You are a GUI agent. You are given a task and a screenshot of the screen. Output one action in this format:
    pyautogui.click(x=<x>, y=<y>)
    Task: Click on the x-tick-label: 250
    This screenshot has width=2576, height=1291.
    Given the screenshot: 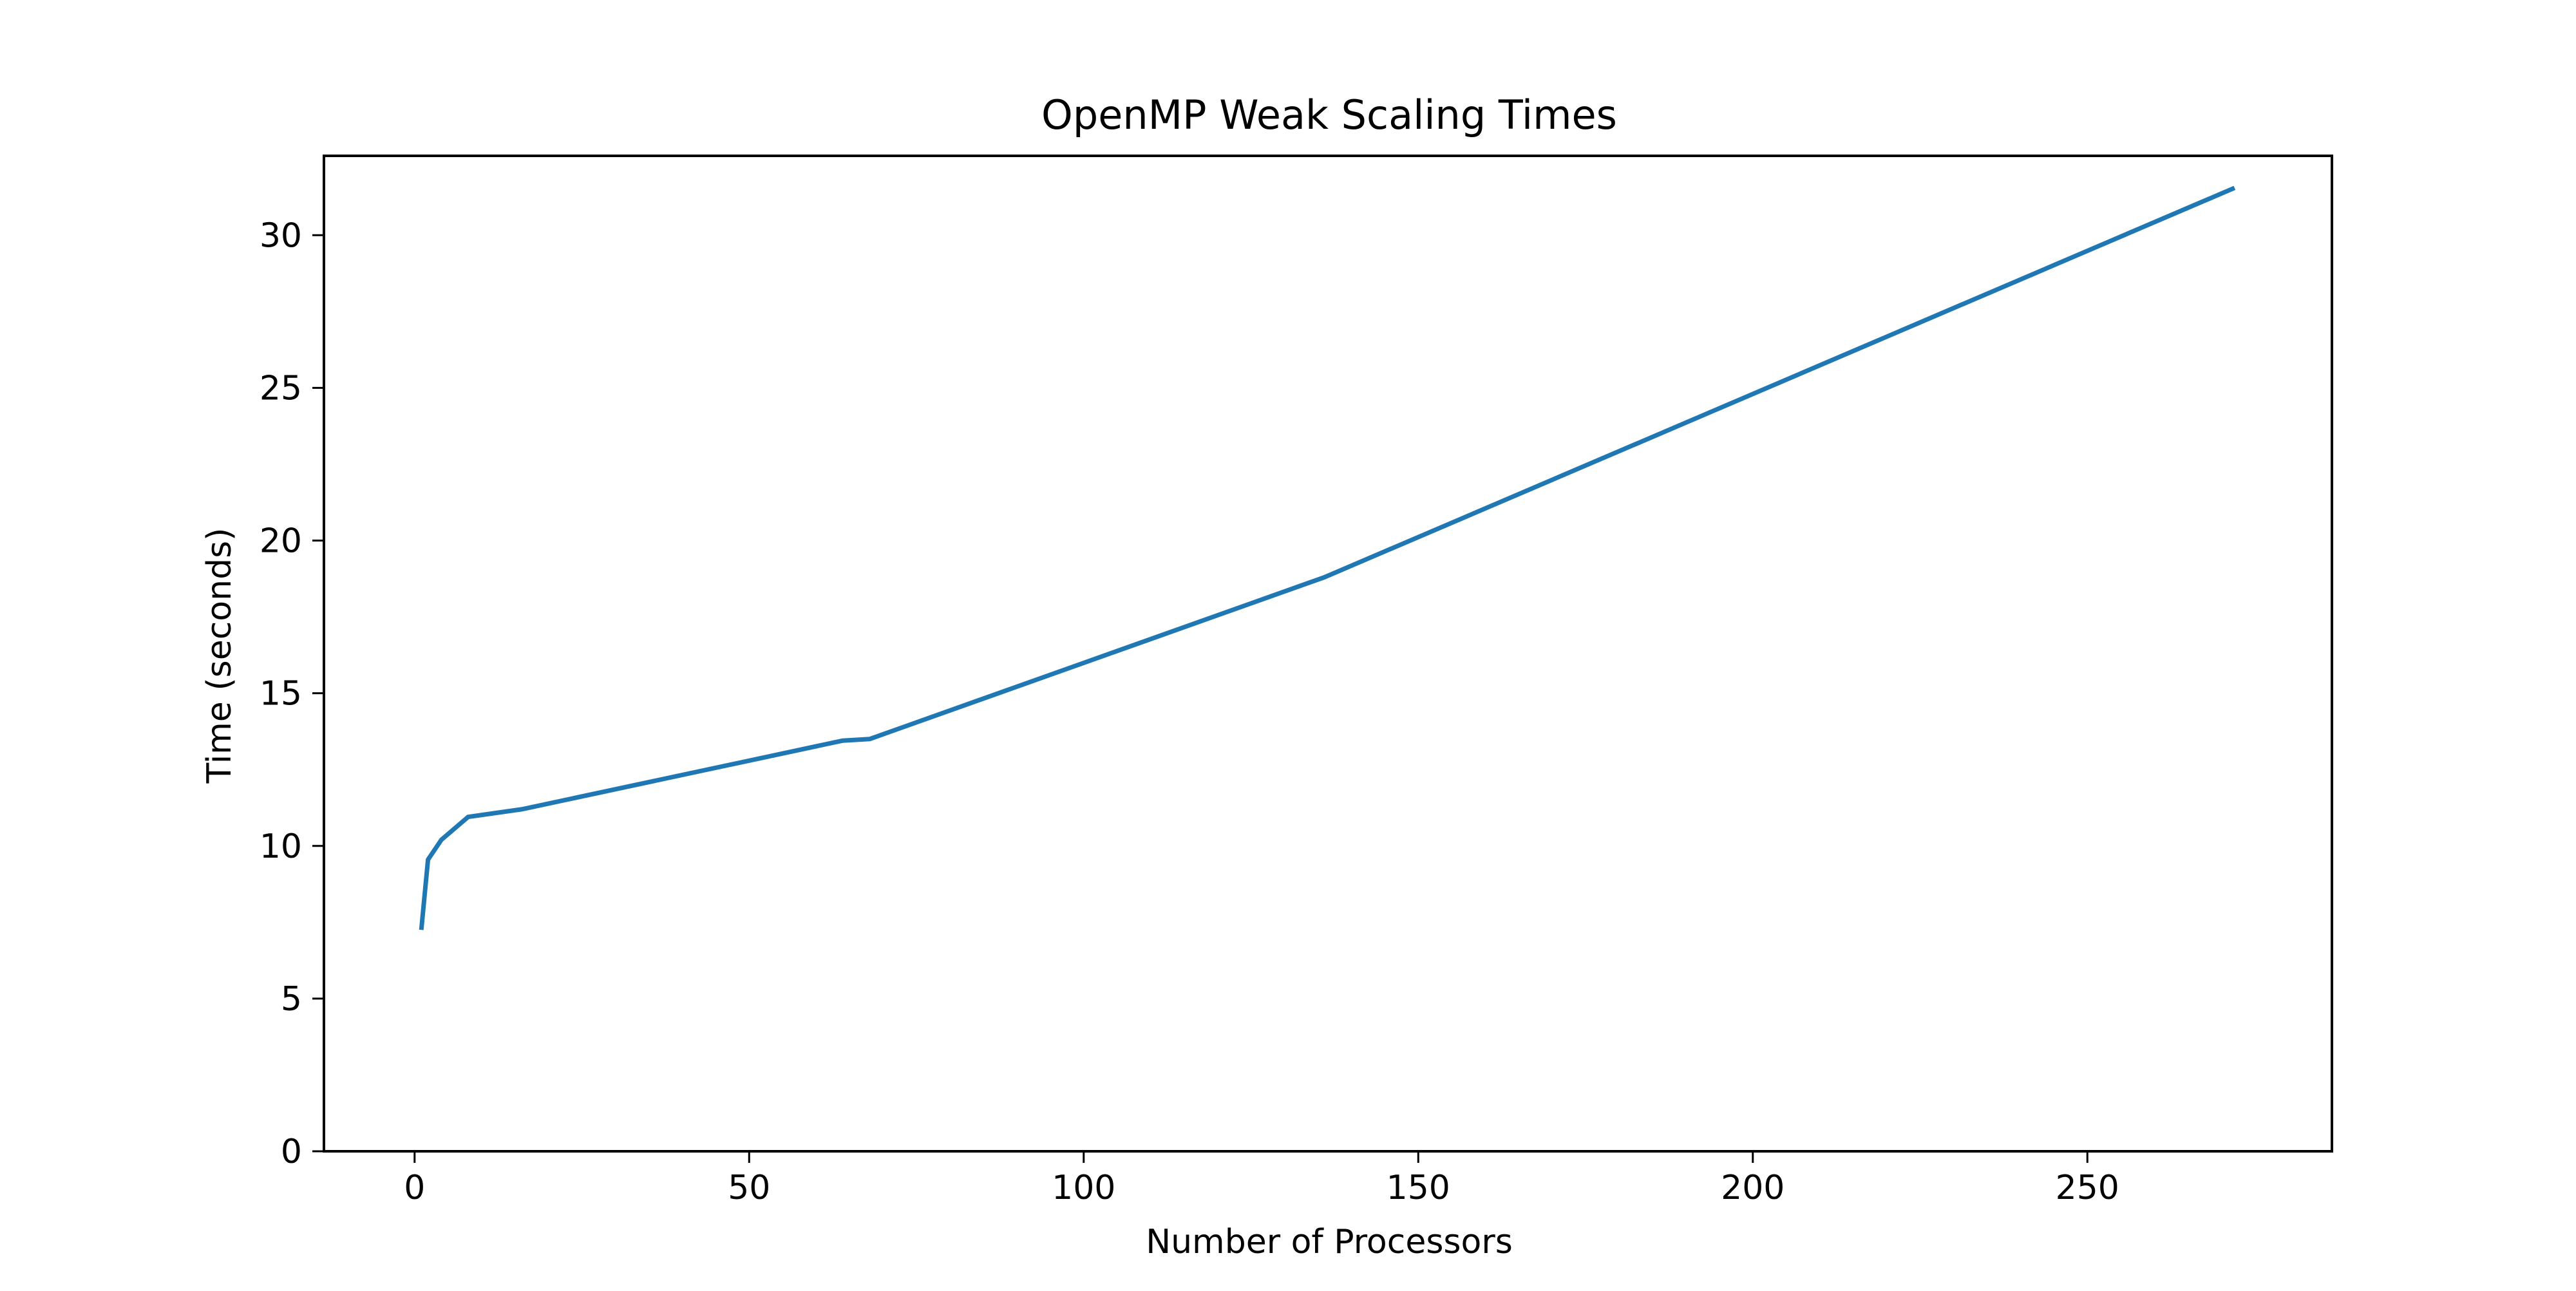 What is the action you would take?
    pyautogui.click(x=2087, y=1188)
    